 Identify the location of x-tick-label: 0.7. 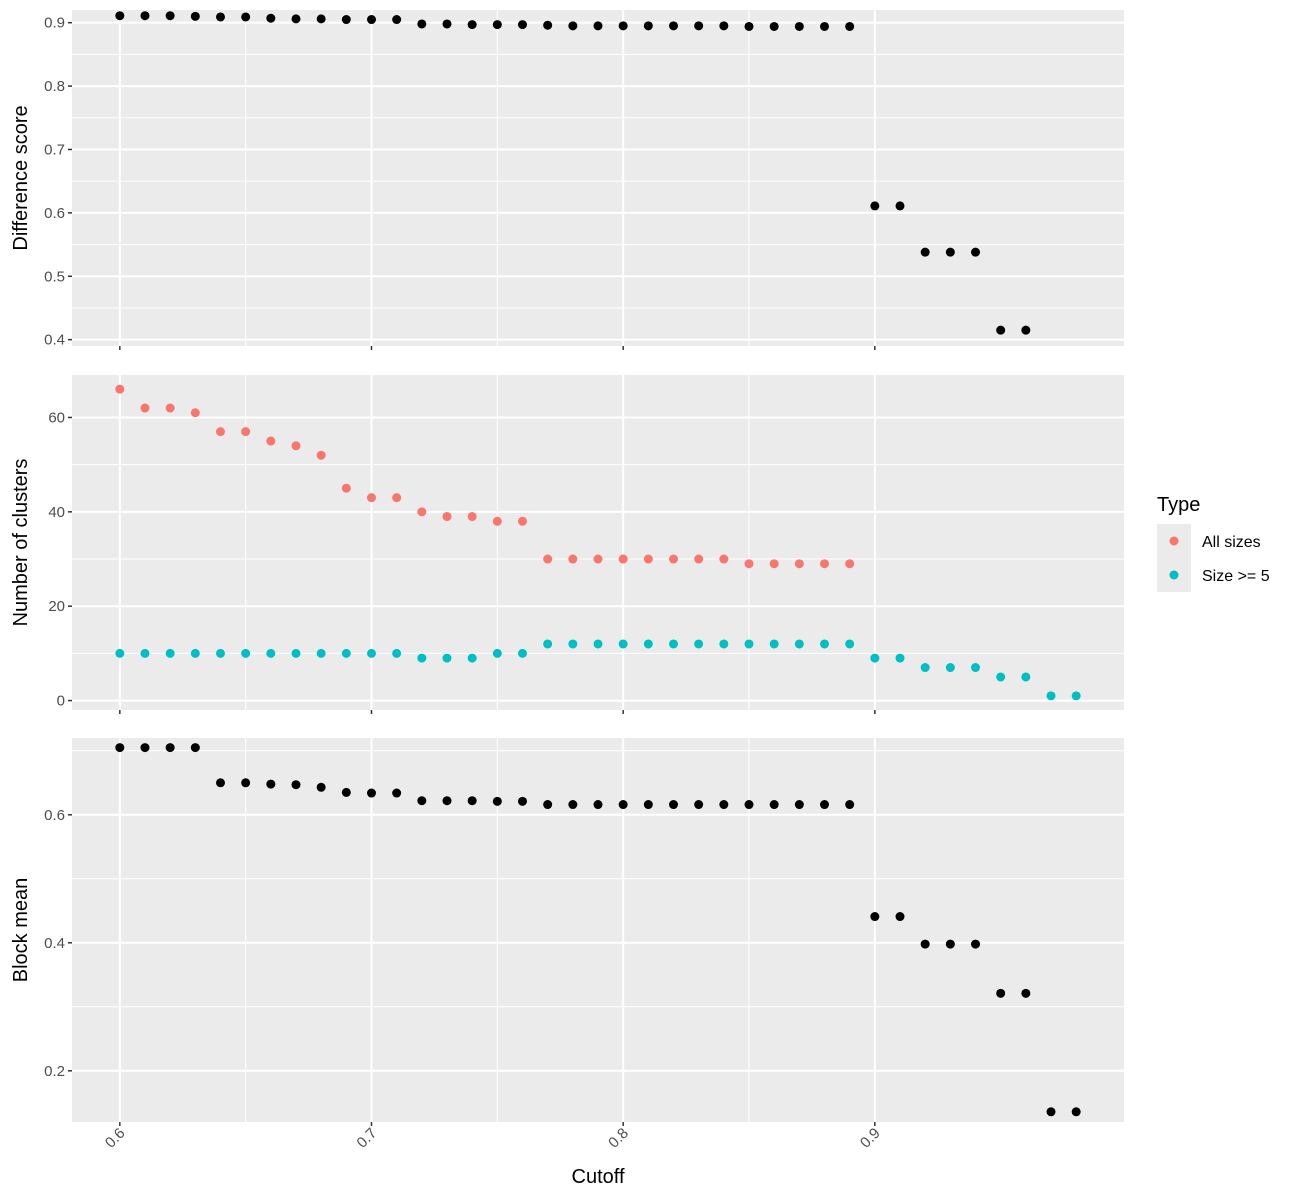
(367, 1138).